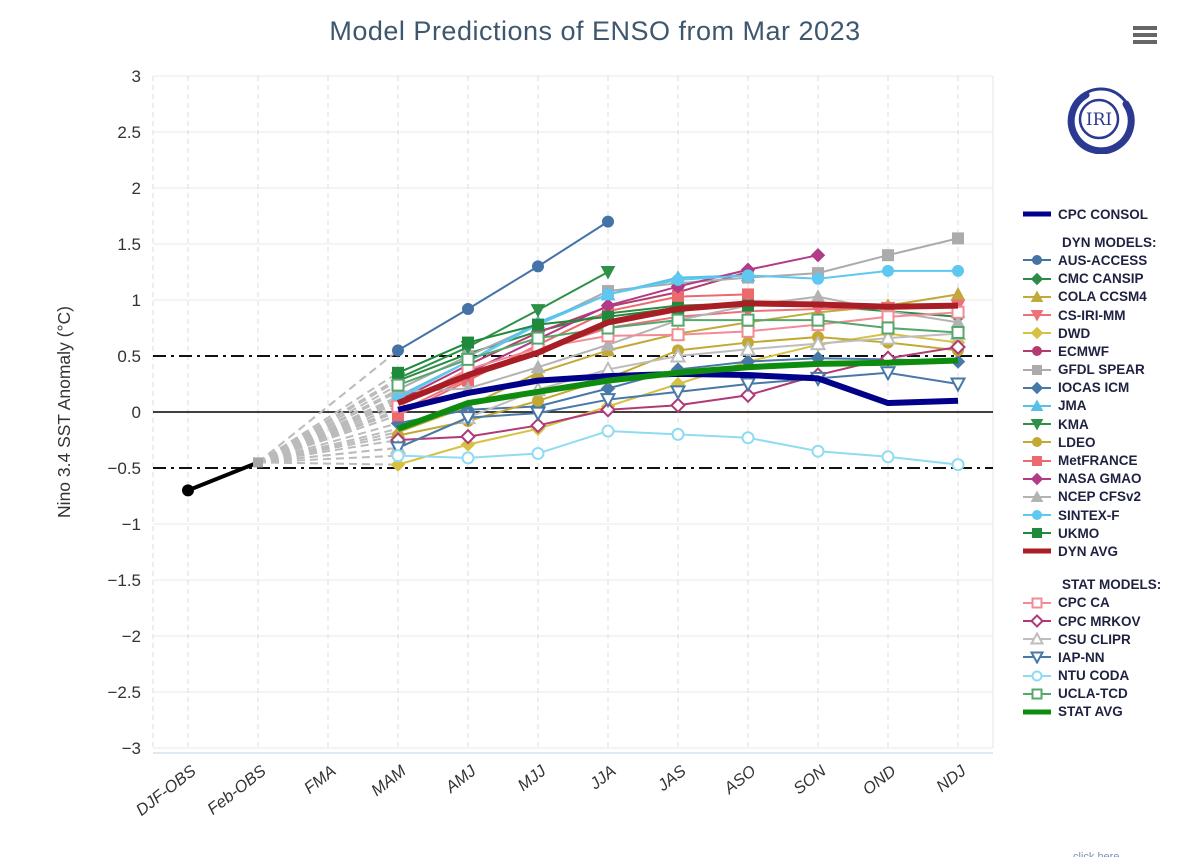  Describe the element at coordinates (136, 412) in the screenshot. I see `y-tick-label: 0` at that location.